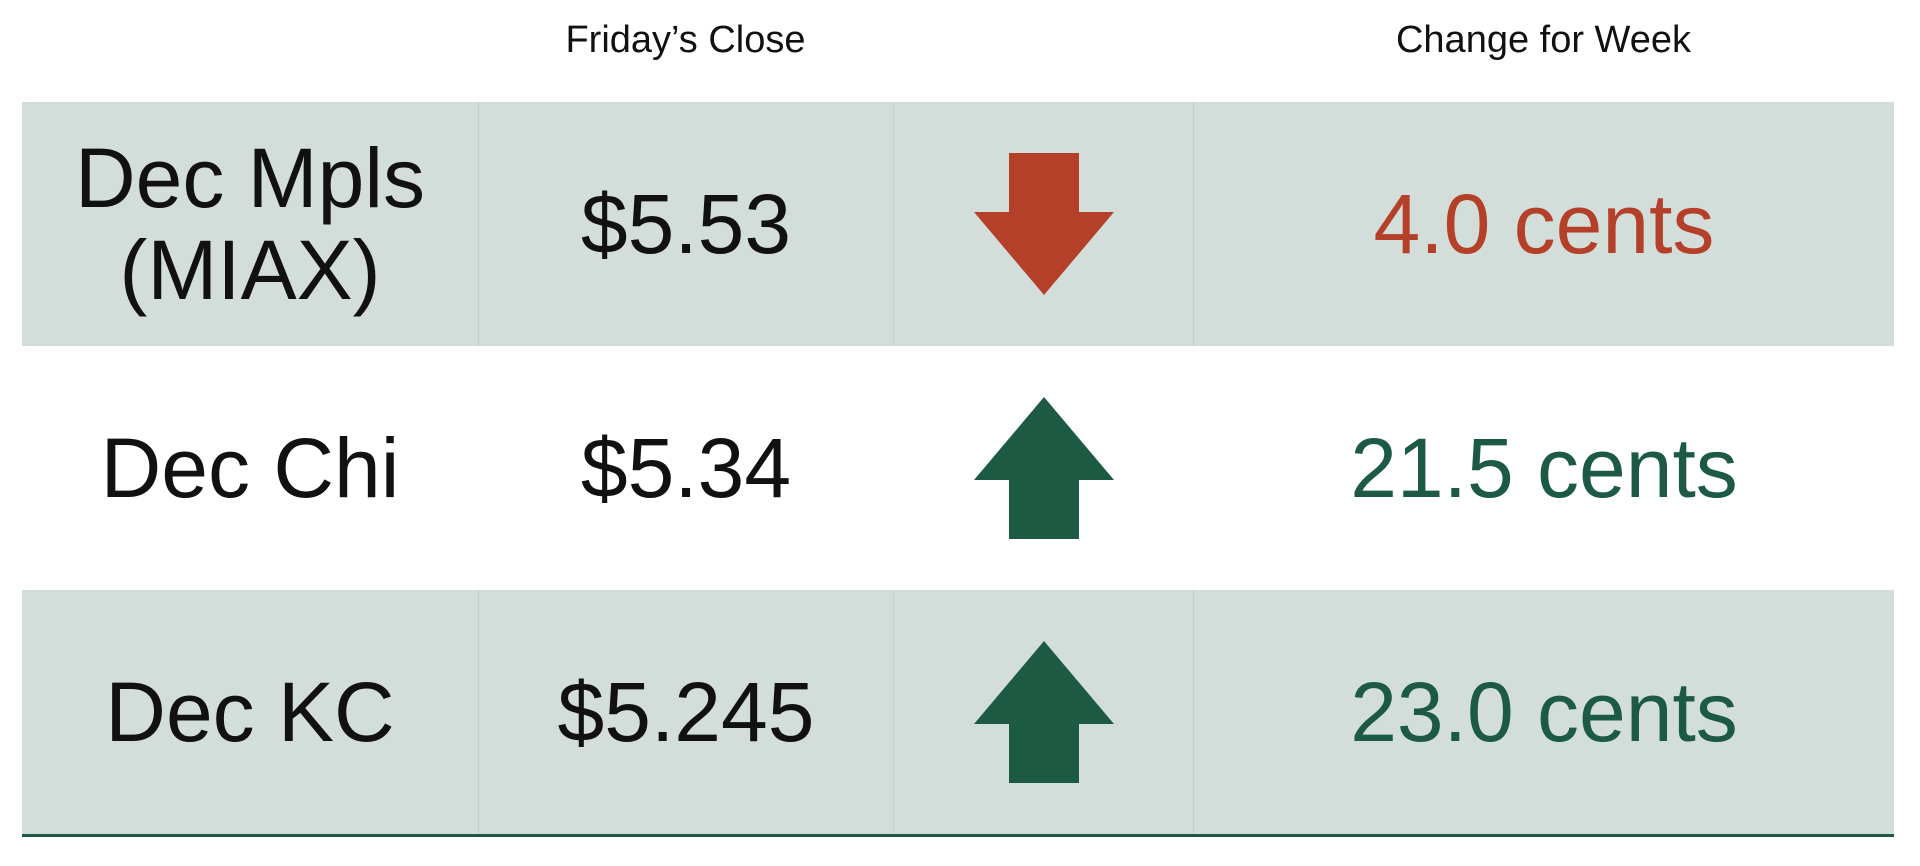  What do you see at coordinates (1543, 224) in the screenshot?
I see `weekly-change: 4.0 cents` at bounding box center [1543, 224].